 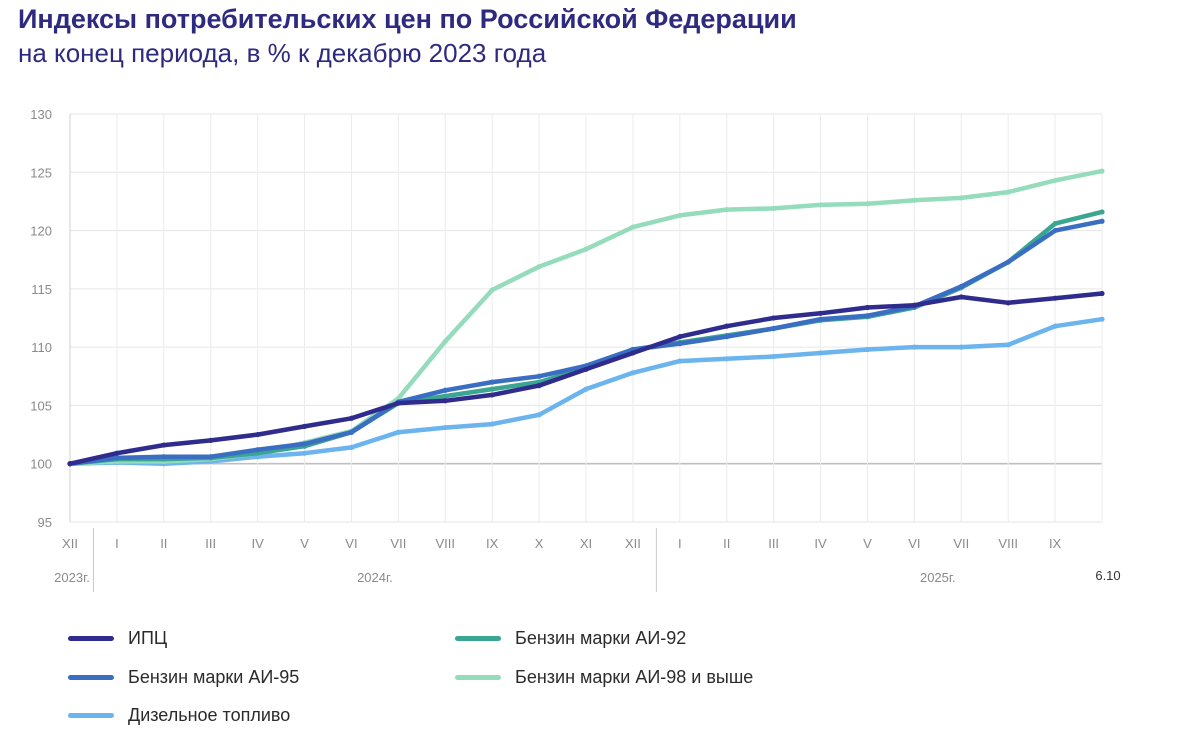 What do you see at coordinates (938, 577) in the screenshot?
I see `year-label: 2025г.` at bounding box center [938, 577].